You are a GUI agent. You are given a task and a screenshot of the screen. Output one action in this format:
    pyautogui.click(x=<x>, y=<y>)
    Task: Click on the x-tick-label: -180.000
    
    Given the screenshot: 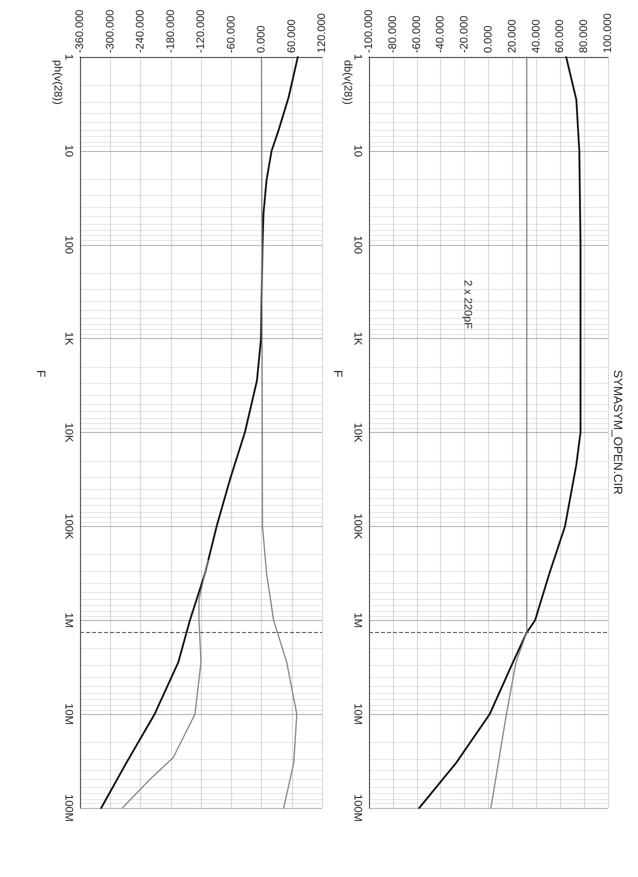 What is the action you would take?
    pyautogui.click(x=170, y=31)
    